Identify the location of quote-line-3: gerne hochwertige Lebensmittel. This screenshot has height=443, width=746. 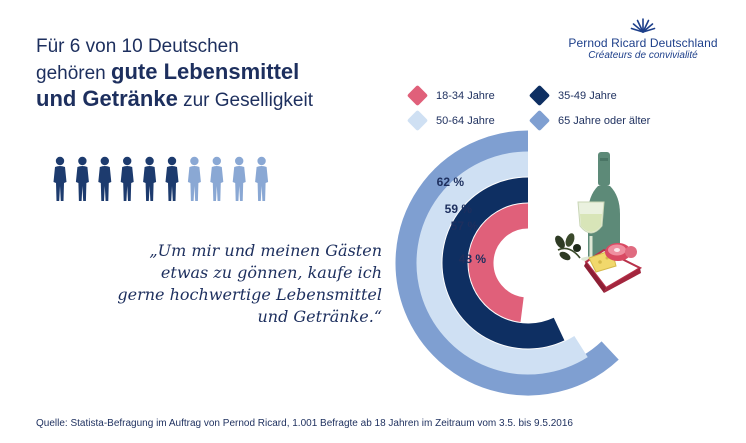
(249, 294).